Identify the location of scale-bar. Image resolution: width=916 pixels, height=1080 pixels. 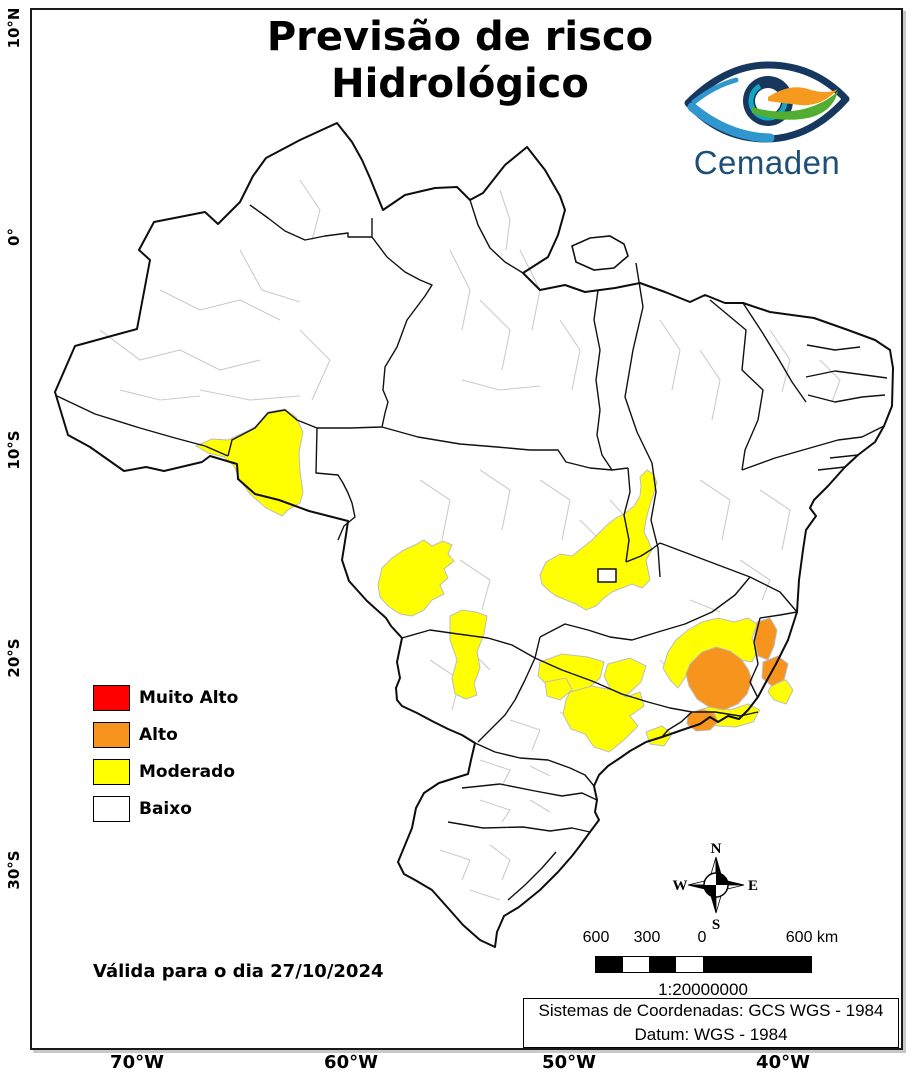
(703, 964).